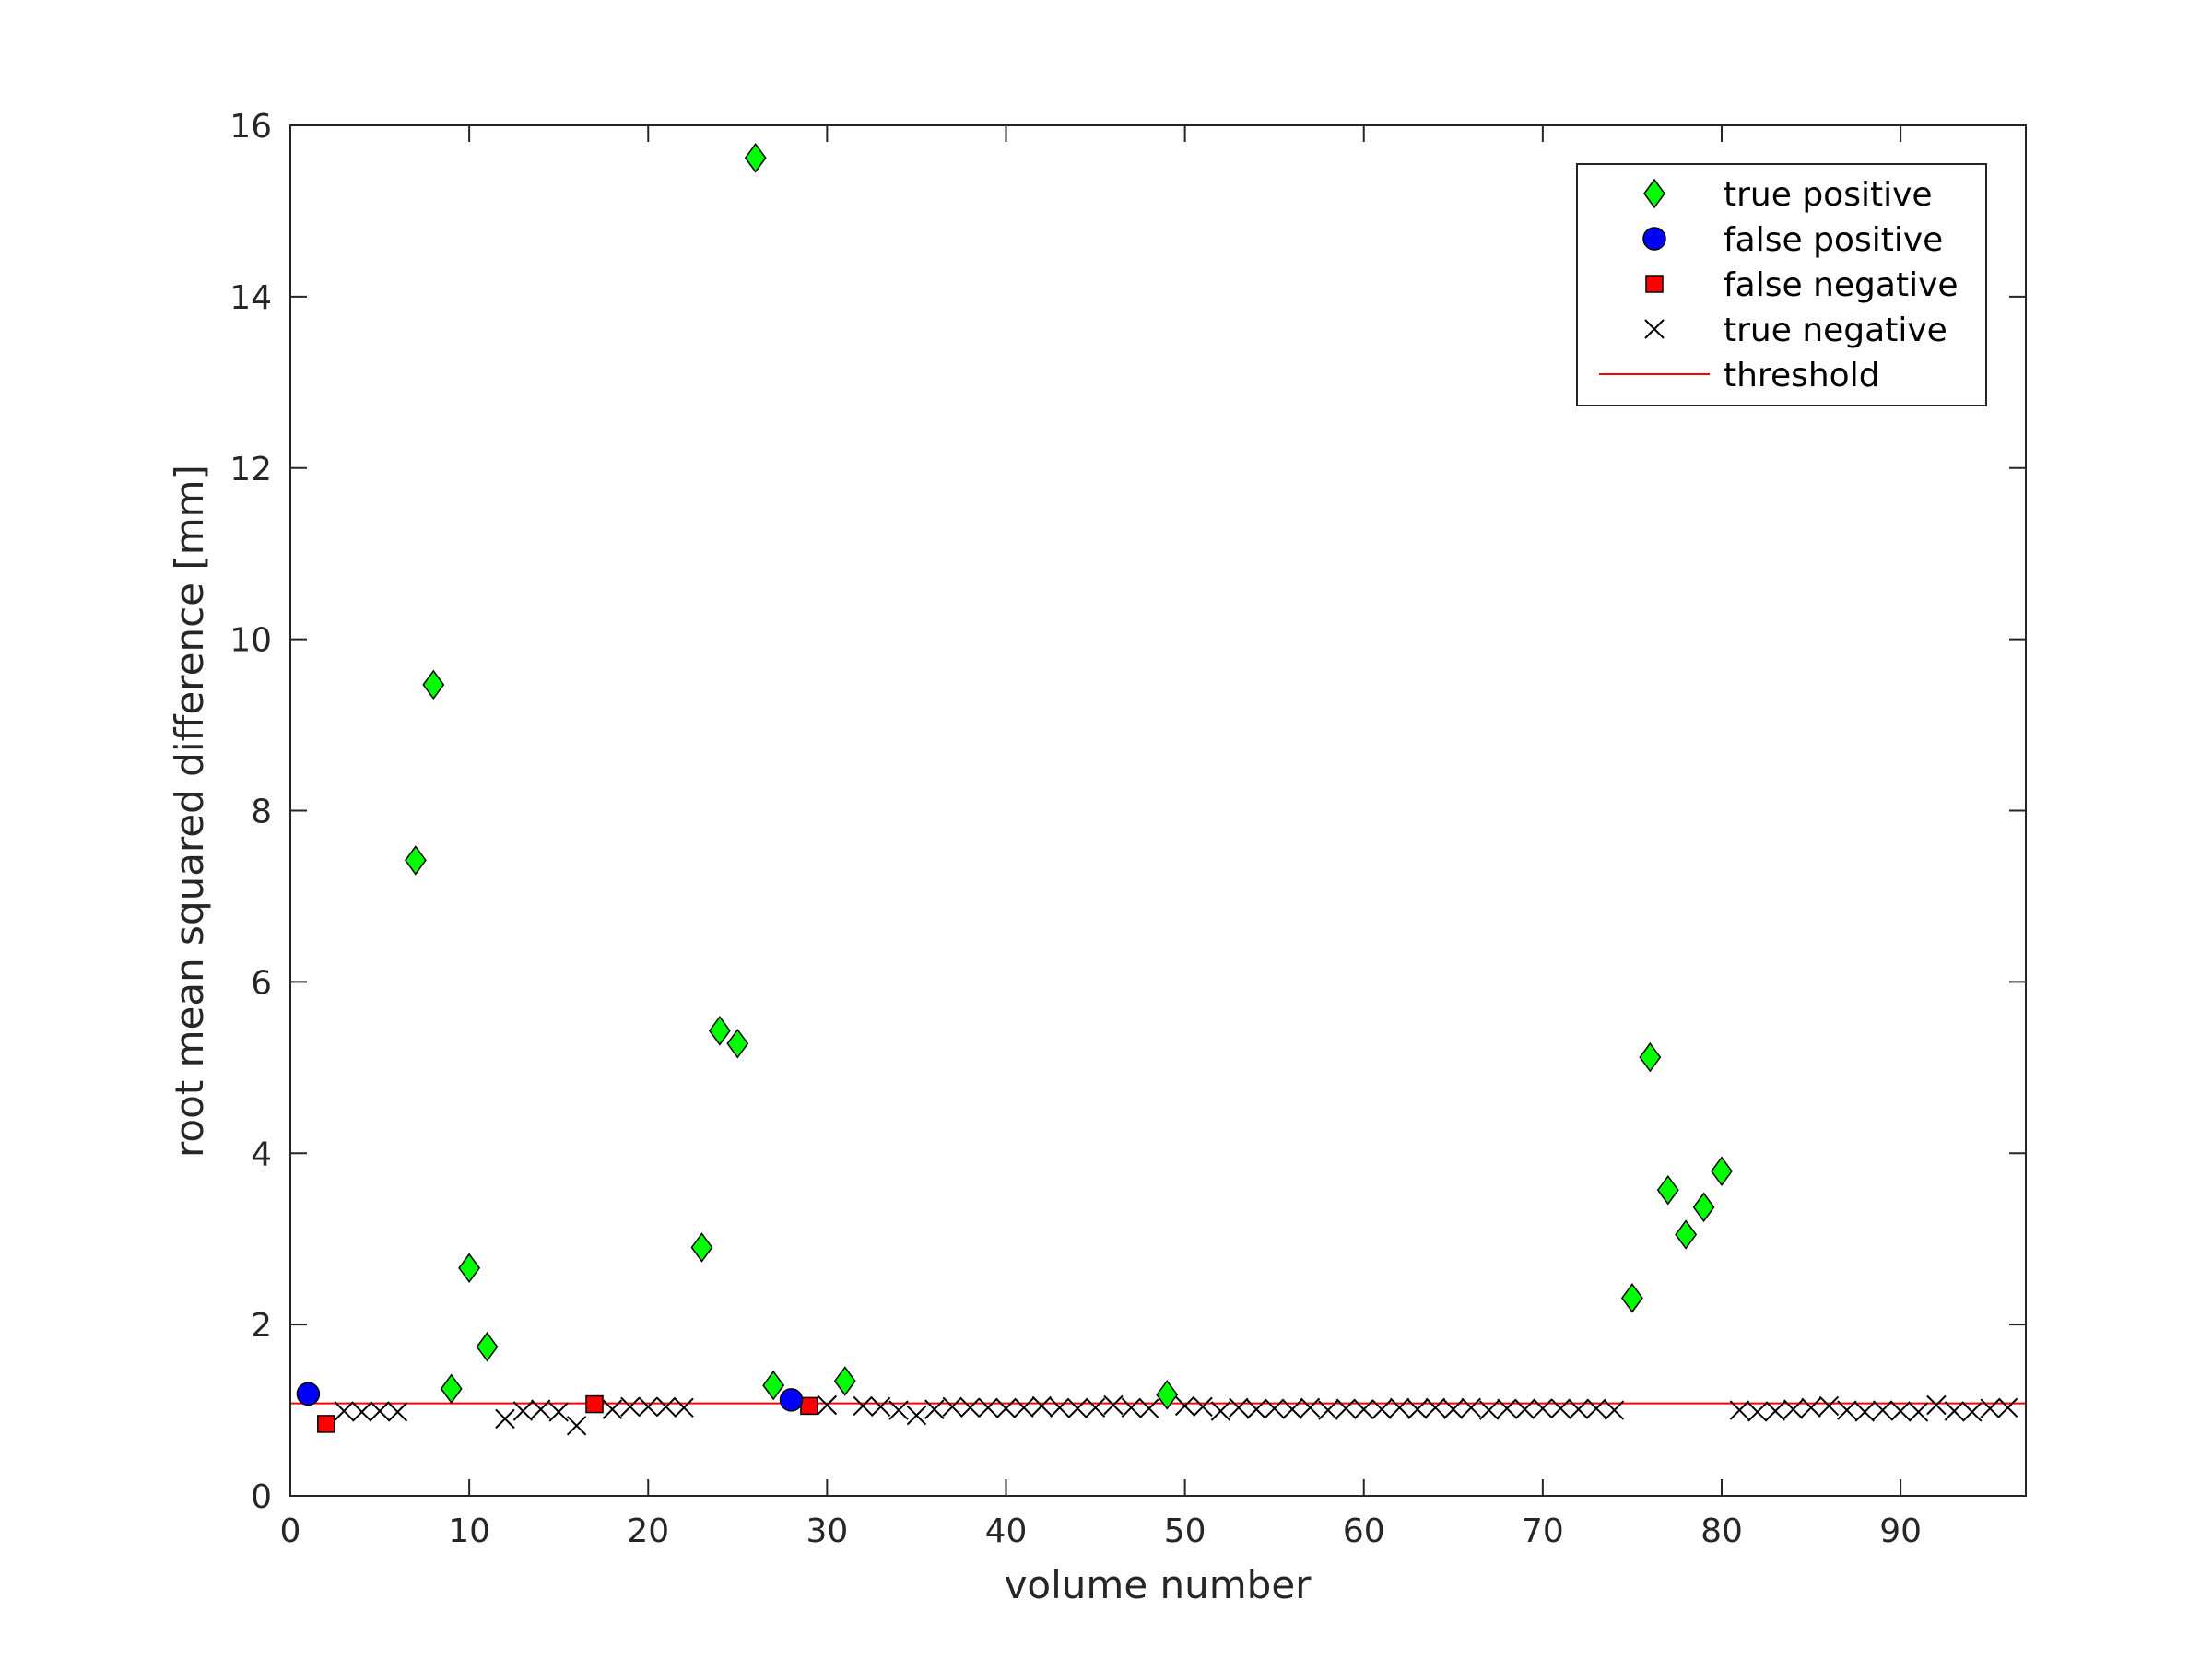 The width and height of the screenshot is (2212, 1659). What do you see at coordinates (1833, 240) in the screenshot?
I see `legend-false-positive-label: false positive` at bounding box center [1833, 240].